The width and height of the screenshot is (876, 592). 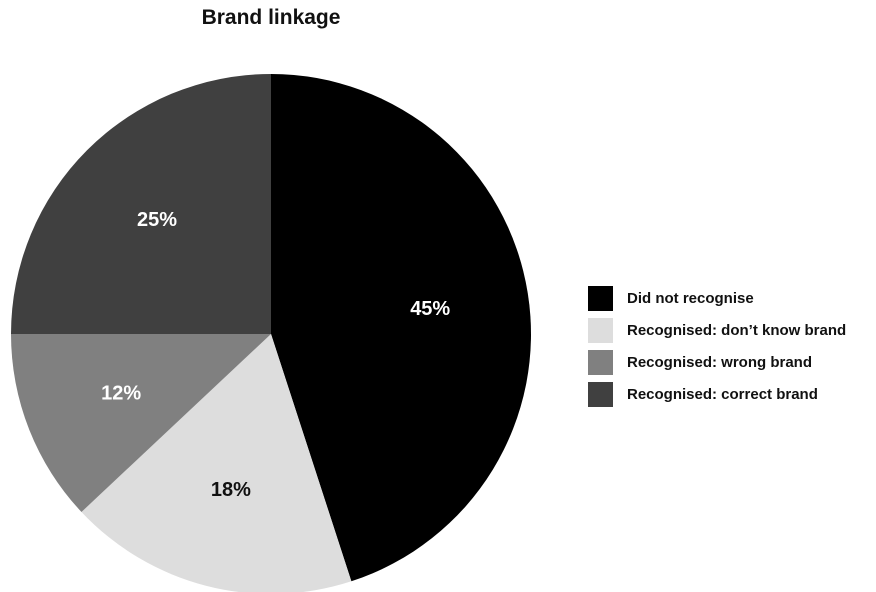 I want to click on slice-data-label: 25%, so click(x=157, y=220).